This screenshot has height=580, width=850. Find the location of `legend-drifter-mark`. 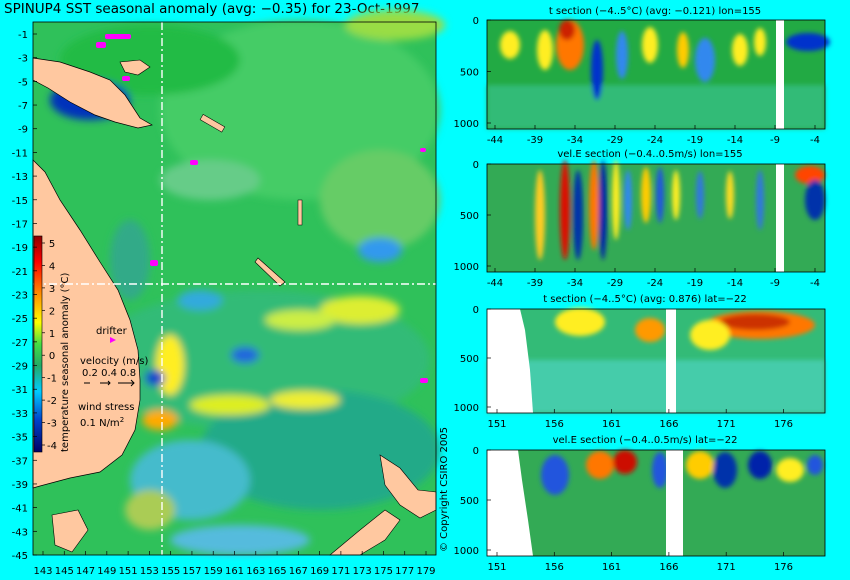

legend-drifter-mark is located at coordinates (113, 340).